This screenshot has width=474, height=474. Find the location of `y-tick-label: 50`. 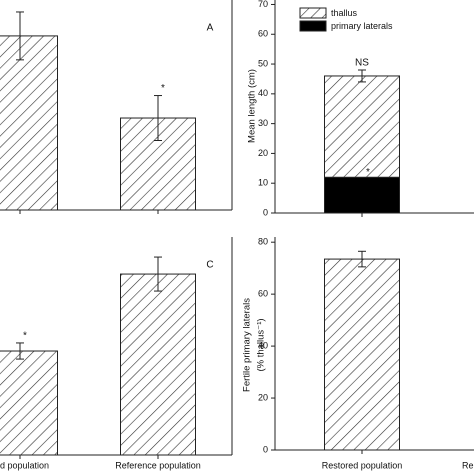

y-tick-label: 50 is located at coordinates (263, 63).